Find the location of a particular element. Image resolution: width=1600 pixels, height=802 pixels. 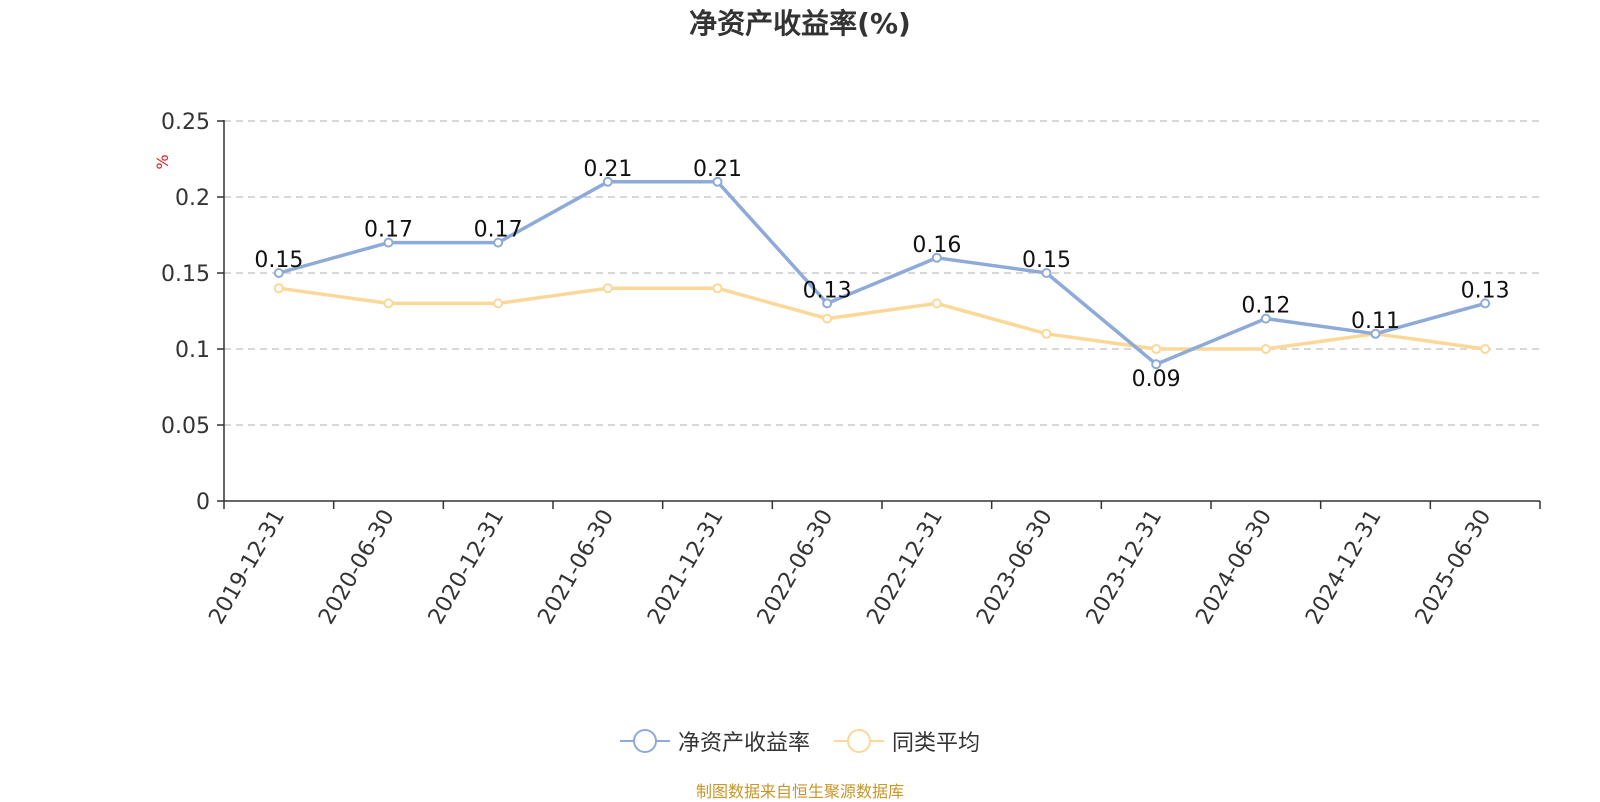

legend: 净资产收益率 同类平均 is located at coordinates (800, 741).